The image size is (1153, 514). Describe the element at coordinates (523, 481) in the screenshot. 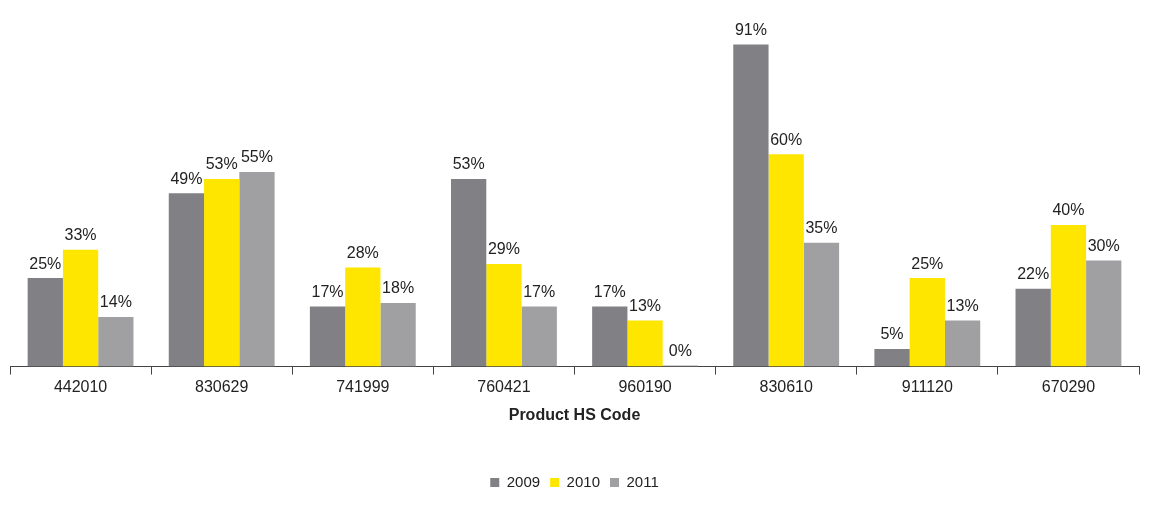

I see `legend-label: 2009` at that location.